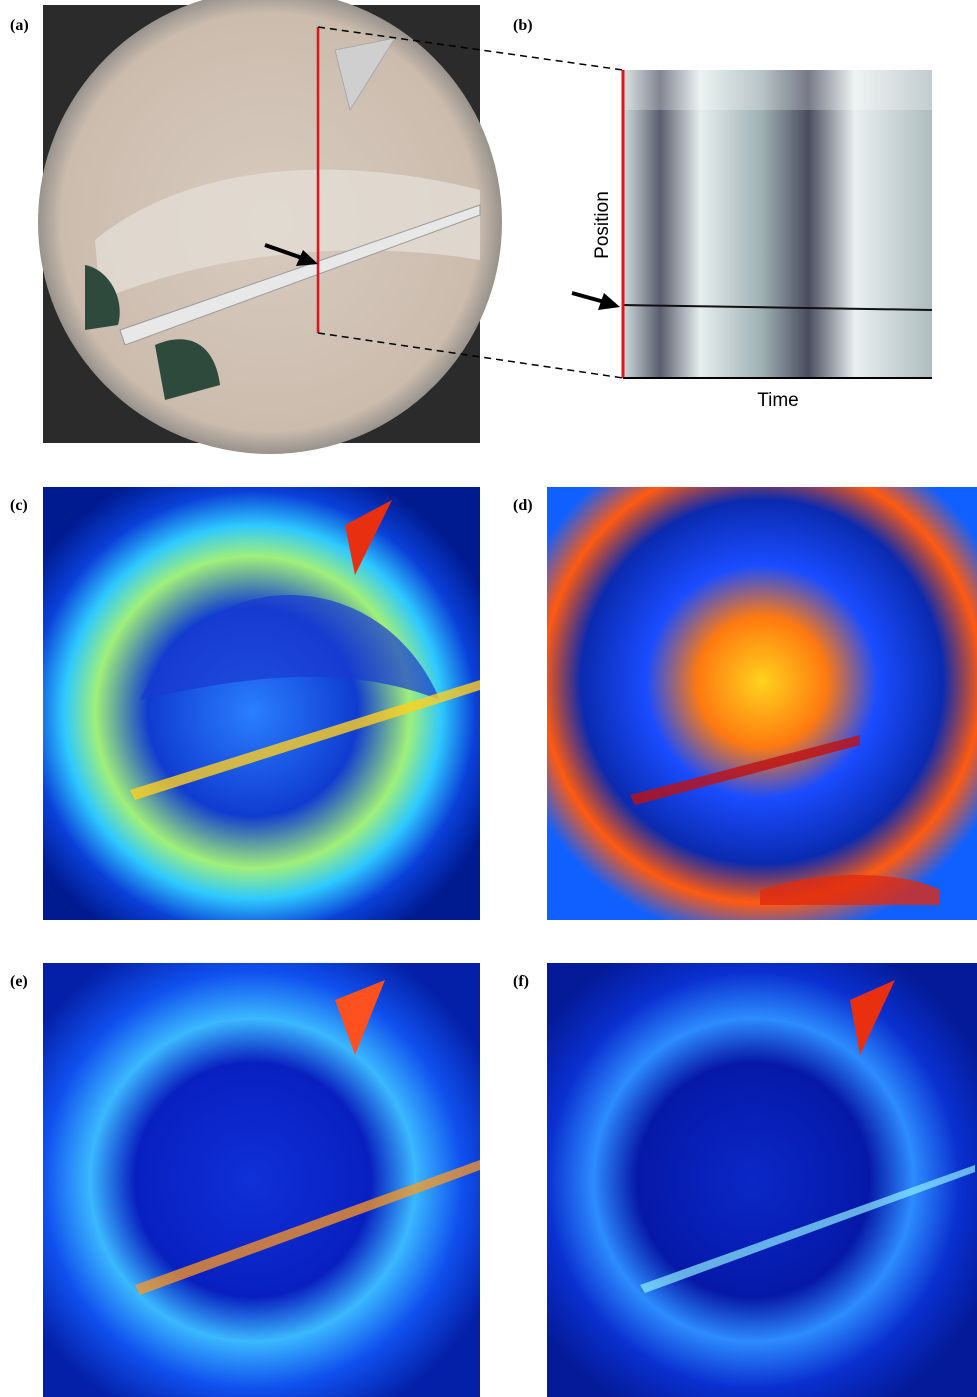  I want to click on tissue, so click(287, 234).